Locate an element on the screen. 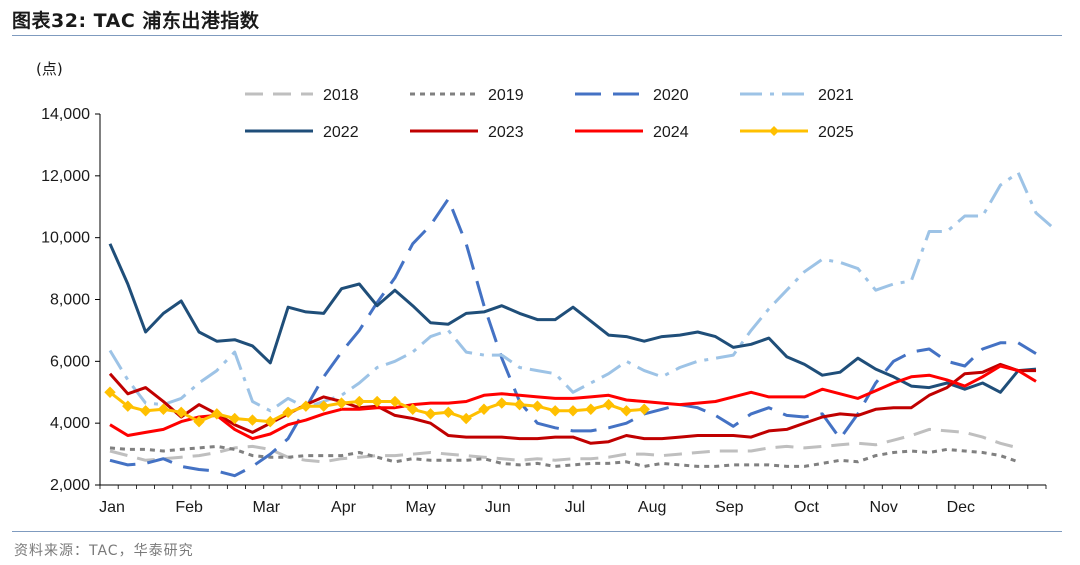 The width and height of the screenshot is (1080, 565). legend-label: 2023 is located at coordinates (506, 132).